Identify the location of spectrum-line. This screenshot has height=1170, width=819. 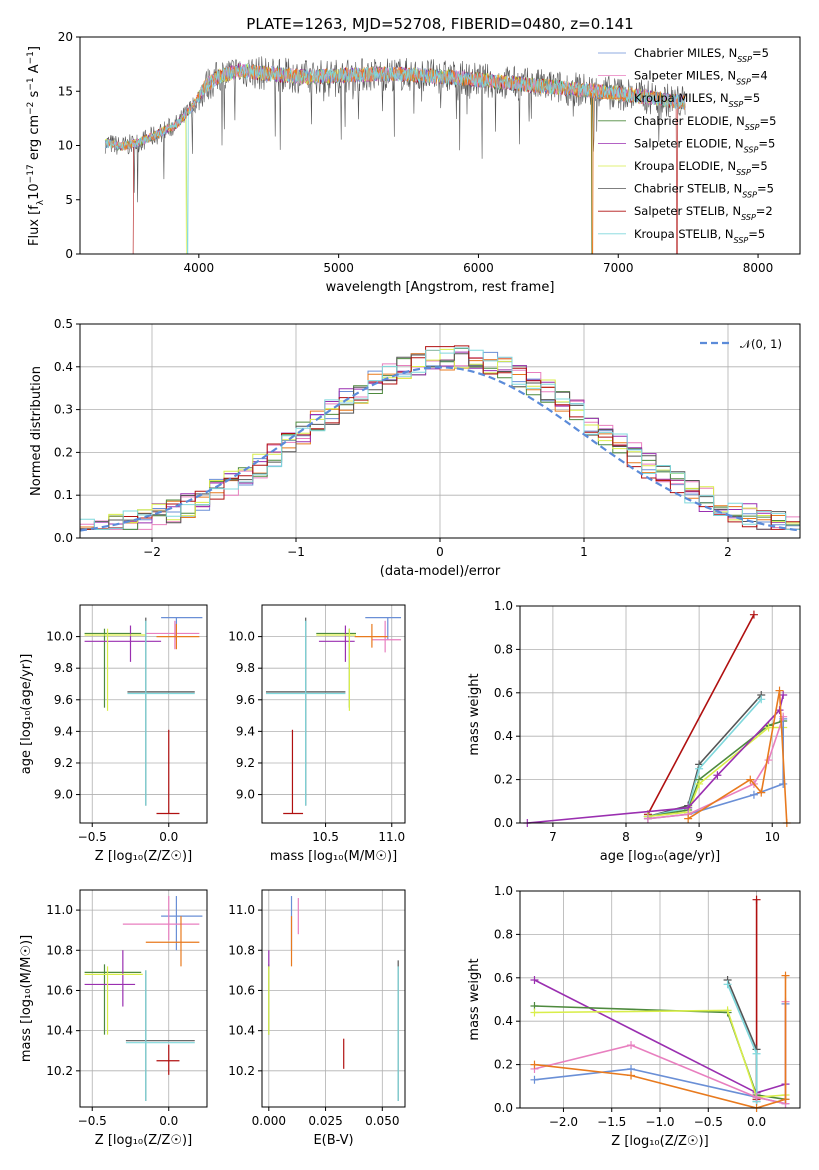
(395, 158).